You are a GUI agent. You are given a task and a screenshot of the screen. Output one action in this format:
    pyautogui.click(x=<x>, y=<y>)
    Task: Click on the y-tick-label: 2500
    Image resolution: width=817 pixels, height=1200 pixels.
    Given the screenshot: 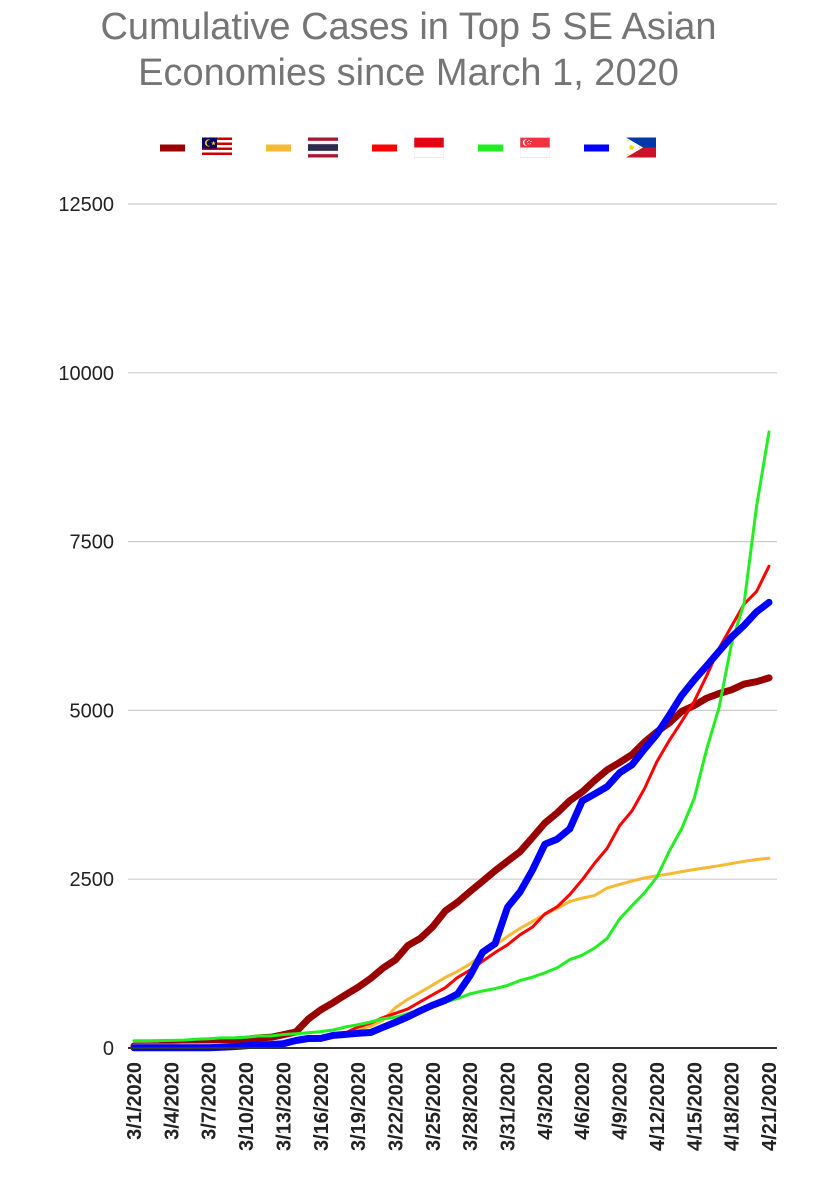 What is the action you would take?
    pyautogui.click(x=92, y=880)
    